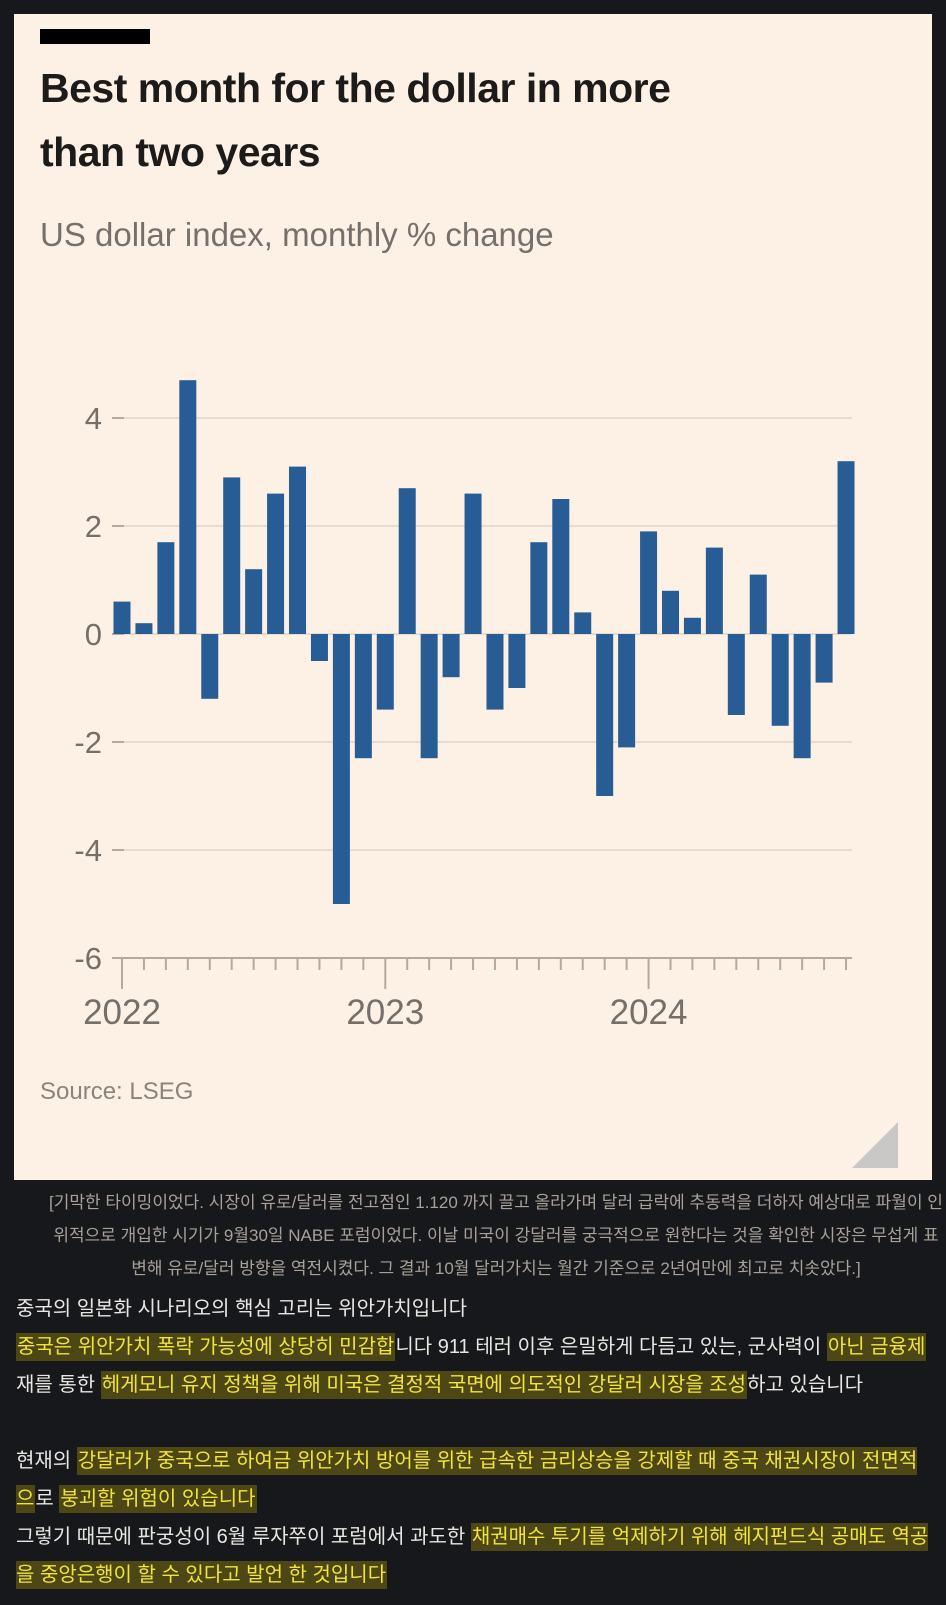 The width and height of the screenshot is (946, 1605). I want to click on y-axis-label: -4, so click(88, 850).